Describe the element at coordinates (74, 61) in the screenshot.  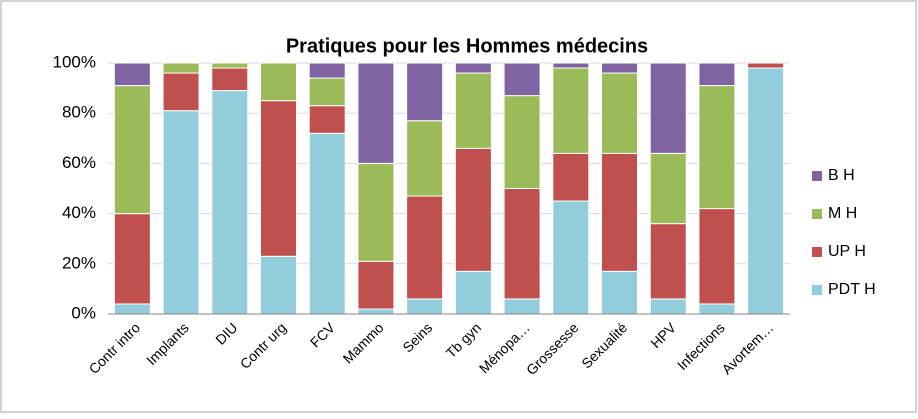
I see `y-tick-label: 100%` at that location.